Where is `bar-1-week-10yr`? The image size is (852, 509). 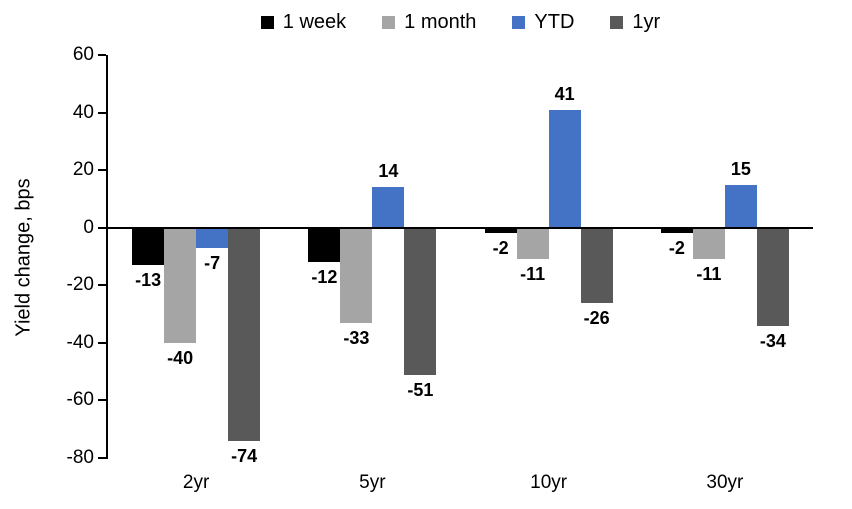 bar-1-week-10yr is located at coordinates (500, 230).